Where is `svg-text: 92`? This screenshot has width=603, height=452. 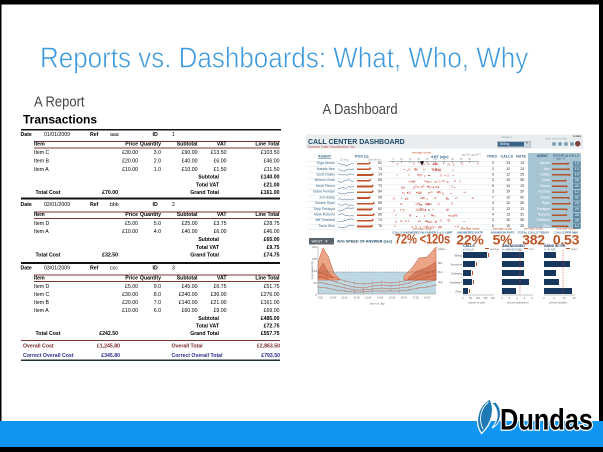
svg-text: 92 is located at coordinates (431, 223).